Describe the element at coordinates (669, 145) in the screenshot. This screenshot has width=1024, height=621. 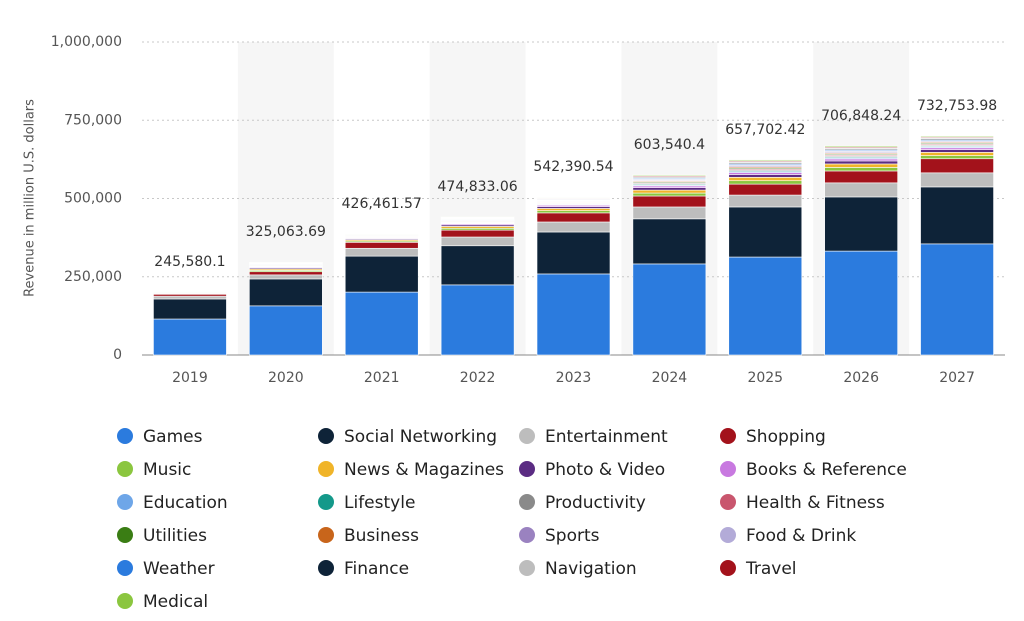
I see `total-label: 603,540.4` at that location.